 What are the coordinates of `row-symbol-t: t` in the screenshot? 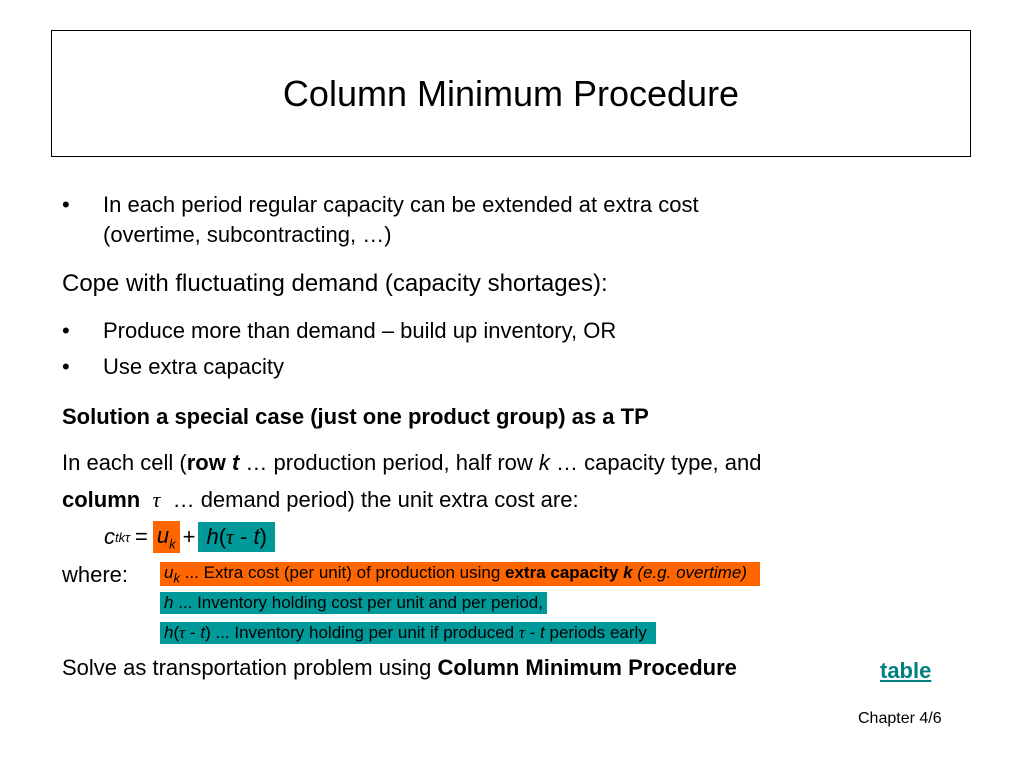 It's located at (235, 462).